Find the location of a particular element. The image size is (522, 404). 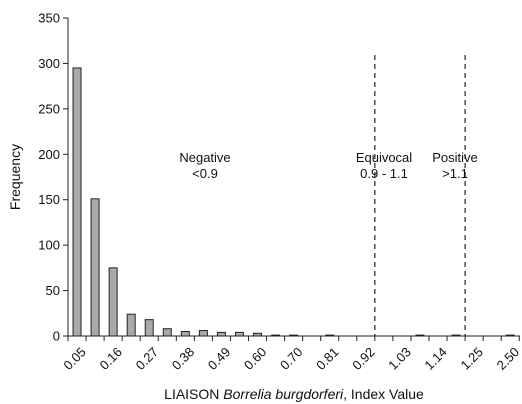

x-tick-label: 0.60 is located at coordinates (255, 358).